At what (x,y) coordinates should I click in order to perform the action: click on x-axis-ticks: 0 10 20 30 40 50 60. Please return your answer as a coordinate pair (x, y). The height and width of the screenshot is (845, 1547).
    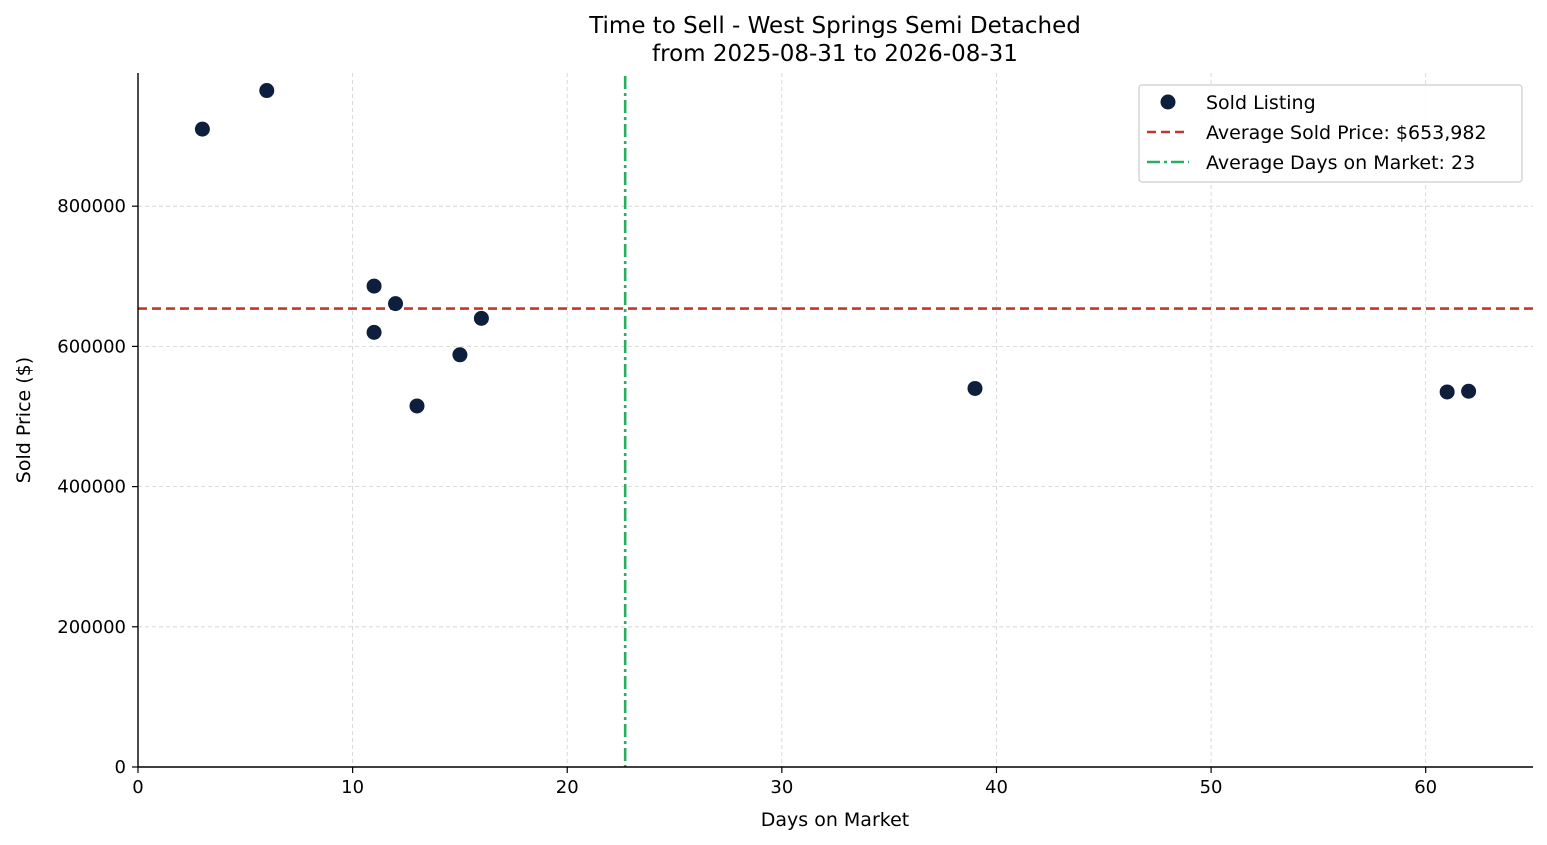
    Looking at the image, I should click on (784, 782).